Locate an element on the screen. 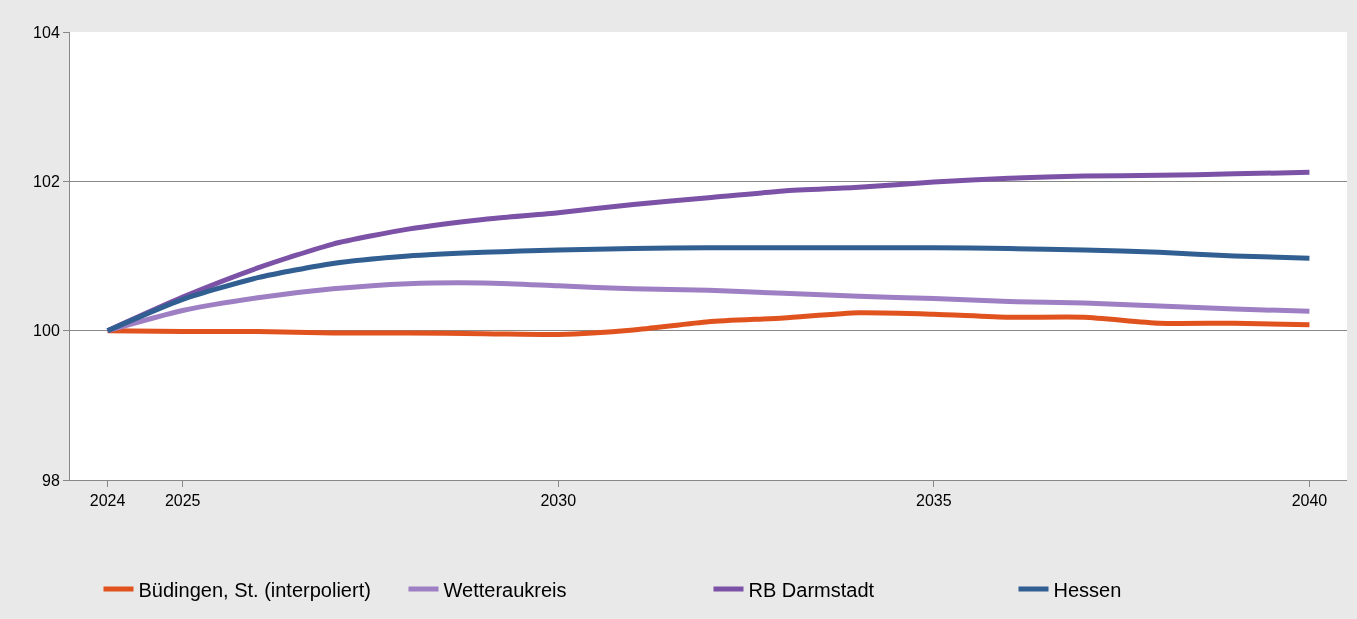 The height and width of the screenshot is (619, 1357). legend-label: Büdingen, St. (interpoliert) is located at coordinates (254, 589).